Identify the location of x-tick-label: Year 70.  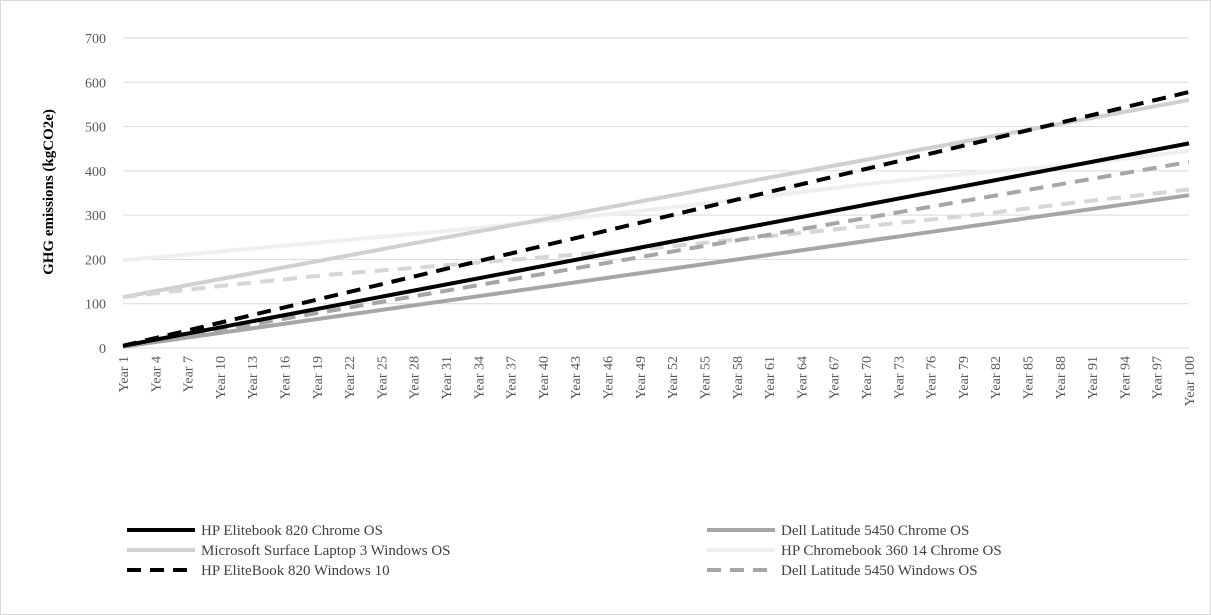
(867, 377).